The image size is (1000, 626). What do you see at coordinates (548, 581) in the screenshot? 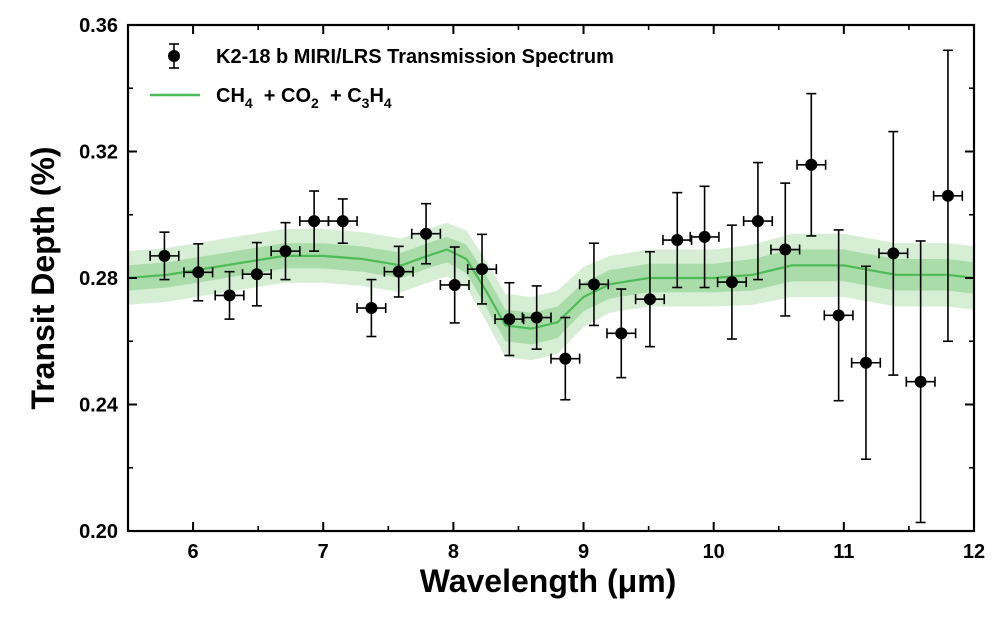
I see `x-axis-title: Wavelength (μm)` at bounding box center [548, 581].